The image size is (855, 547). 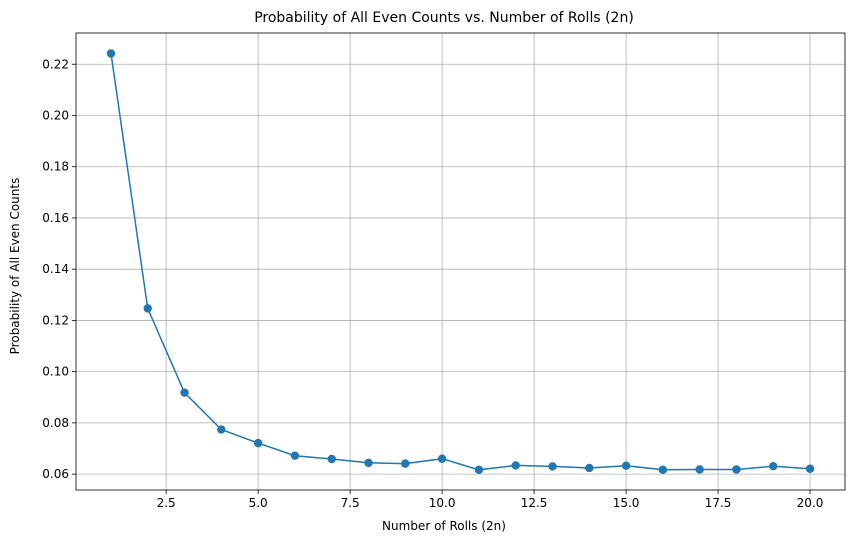 I want to click on y-axis-label: Probability of All Even Counts, so click(x=15, y=266).